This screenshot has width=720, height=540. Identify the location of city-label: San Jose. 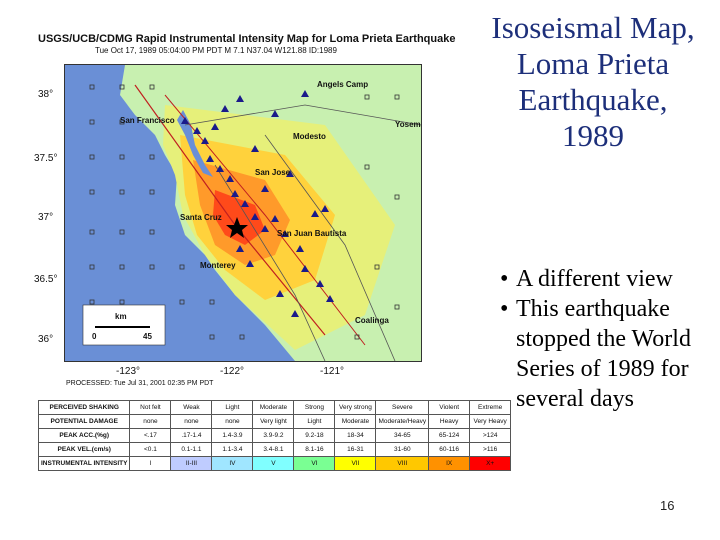
(273, 172).